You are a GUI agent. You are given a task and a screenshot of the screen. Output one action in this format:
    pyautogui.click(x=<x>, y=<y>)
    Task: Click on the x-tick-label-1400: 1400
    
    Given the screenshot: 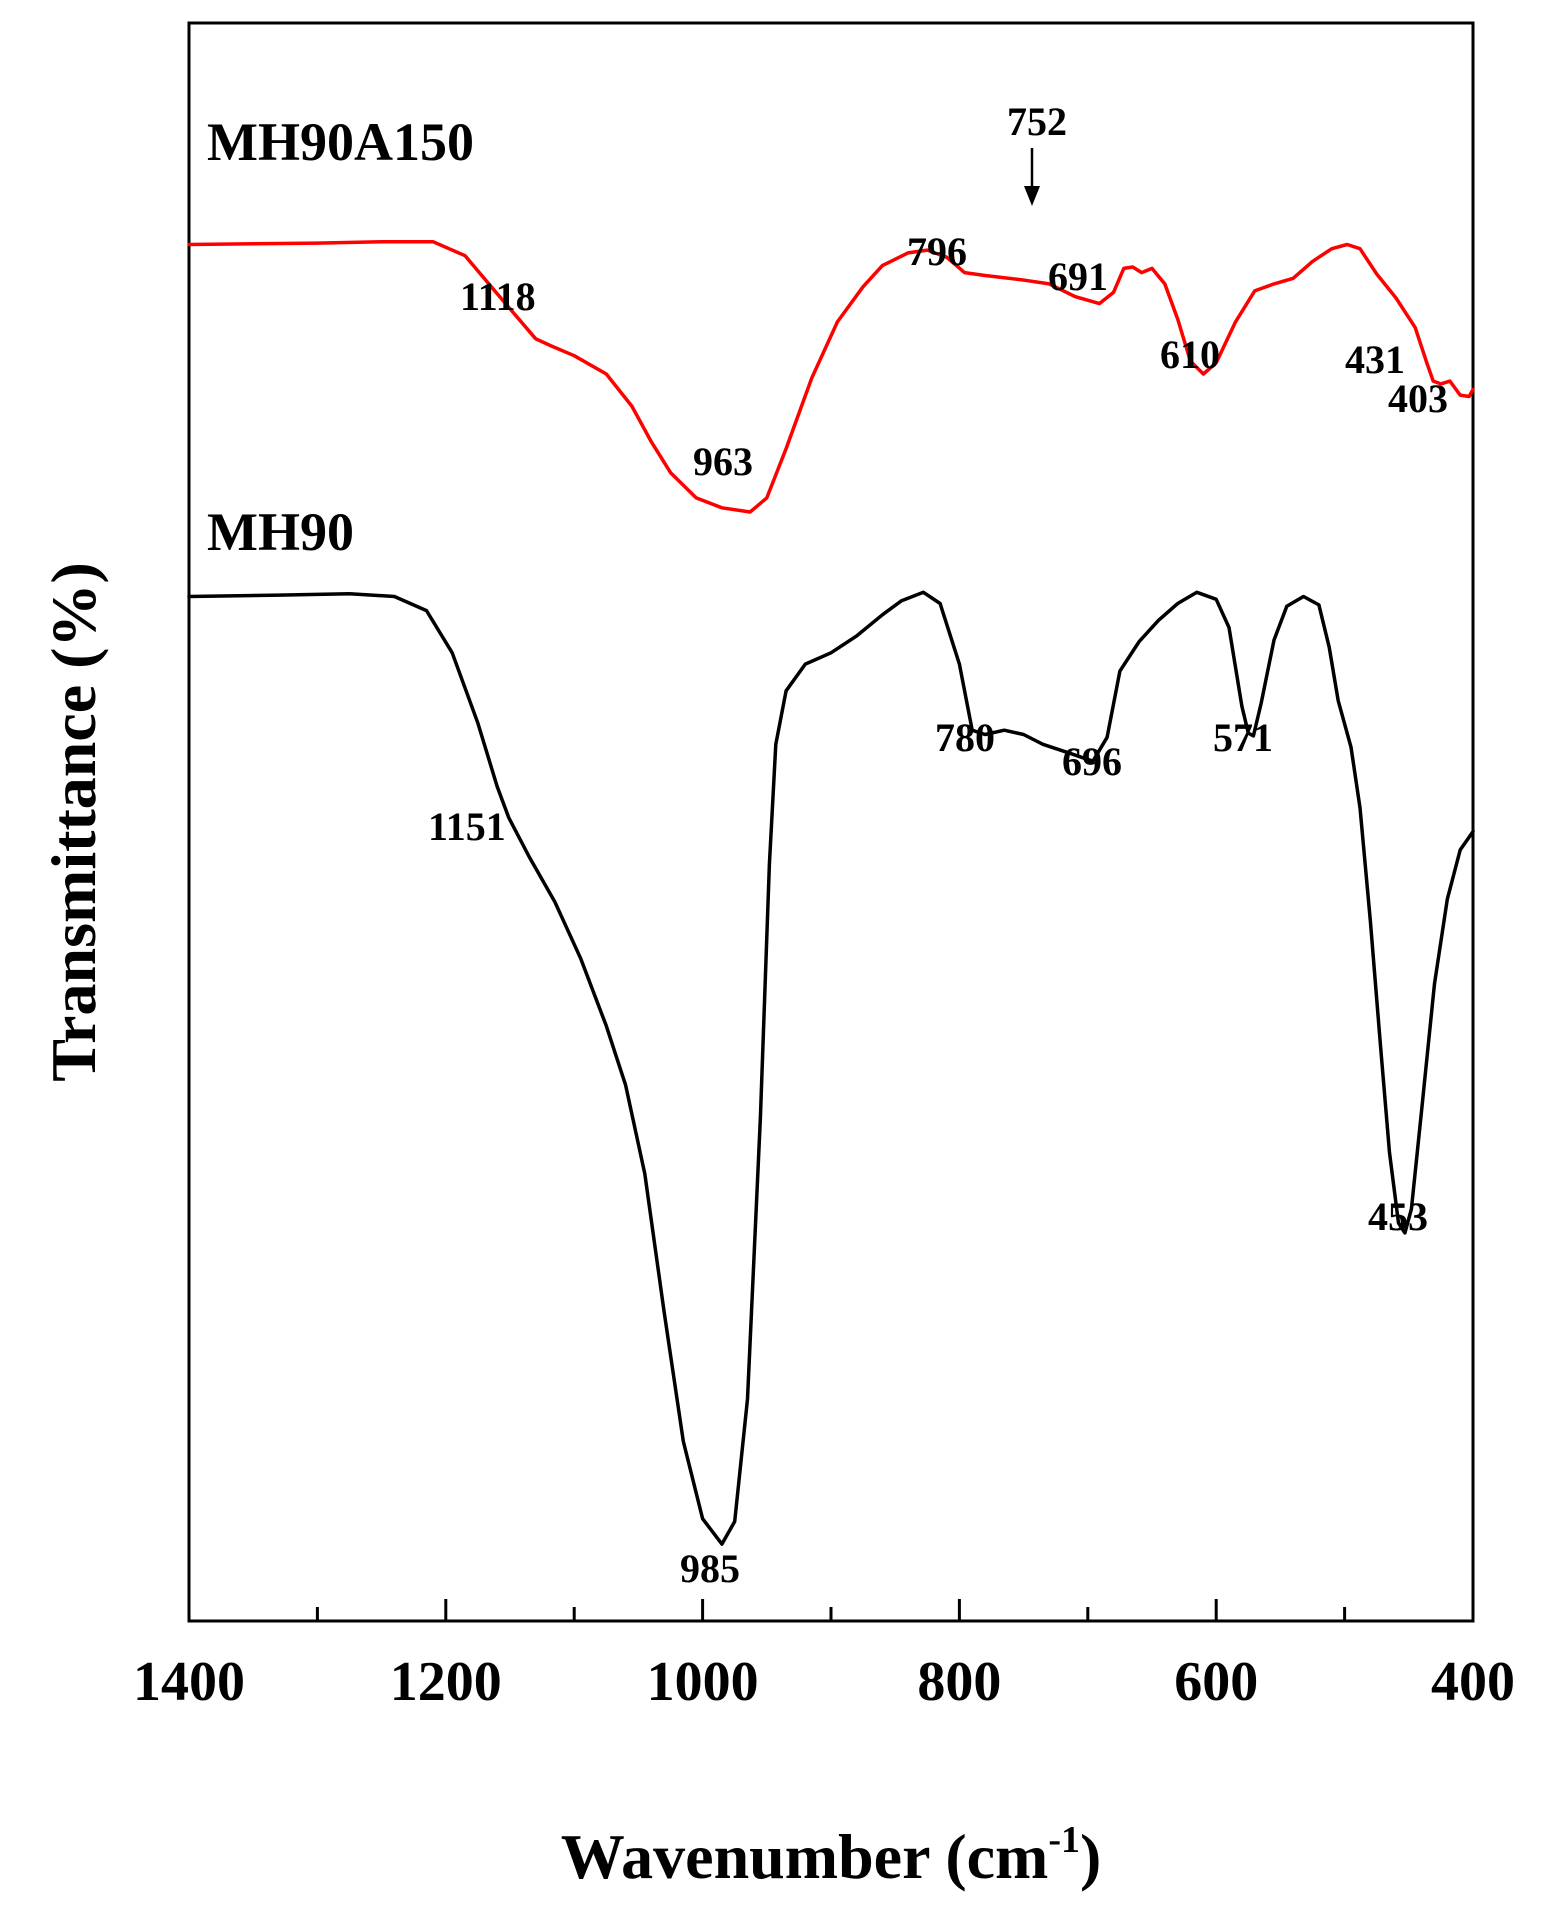 What is the action you would take?
    pyautogui.click(x=189, y=1682)
    